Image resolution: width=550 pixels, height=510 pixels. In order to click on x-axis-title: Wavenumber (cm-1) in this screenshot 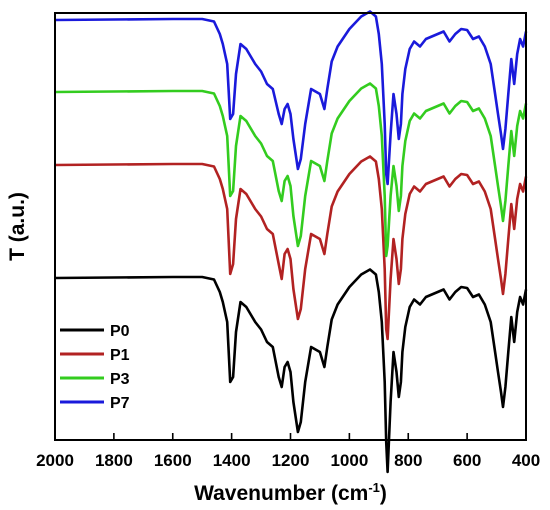, I will do `click(290, 492)`.